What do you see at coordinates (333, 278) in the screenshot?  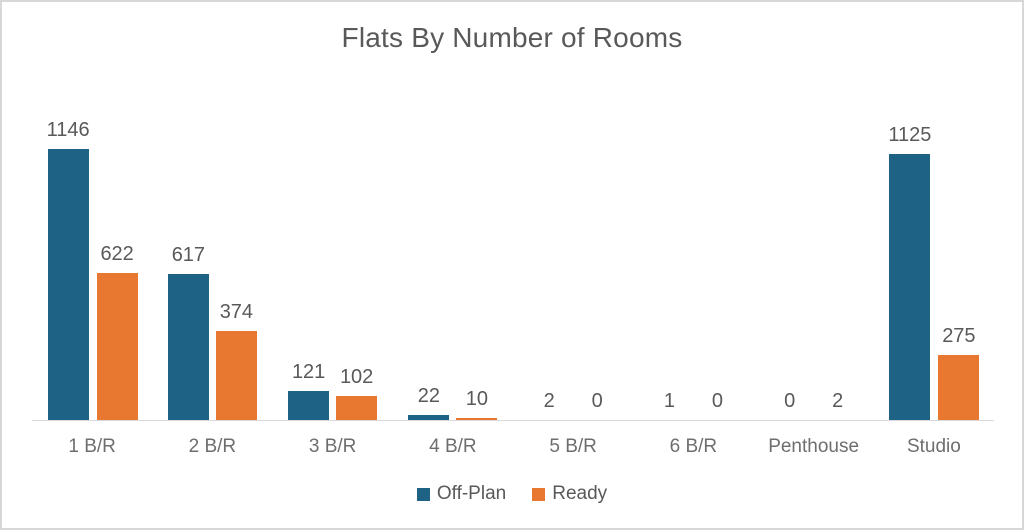 I see `bar-group-3-b-r: 121 102` at bounding box center [333, 278].